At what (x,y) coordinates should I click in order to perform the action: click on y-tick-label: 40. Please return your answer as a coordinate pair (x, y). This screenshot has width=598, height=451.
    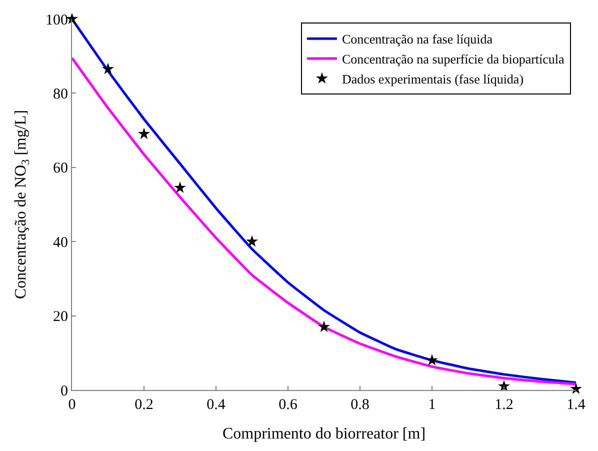
    Looking at the image, I should click on (60, 242).